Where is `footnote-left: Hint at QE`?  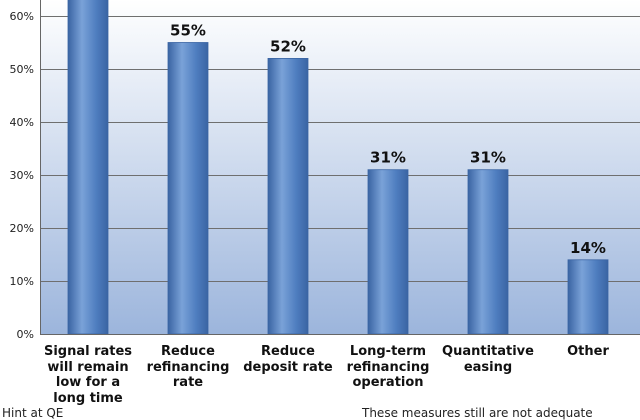 footnote-left: Hint at QE is located at coordinates (33, 413).